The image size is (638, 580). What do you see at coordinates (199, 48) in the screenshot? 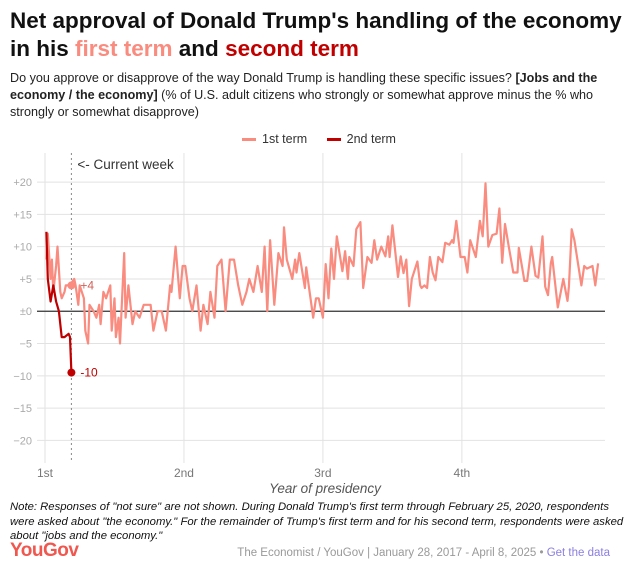
I see `title-and: and` at bounding box center [199, 48].